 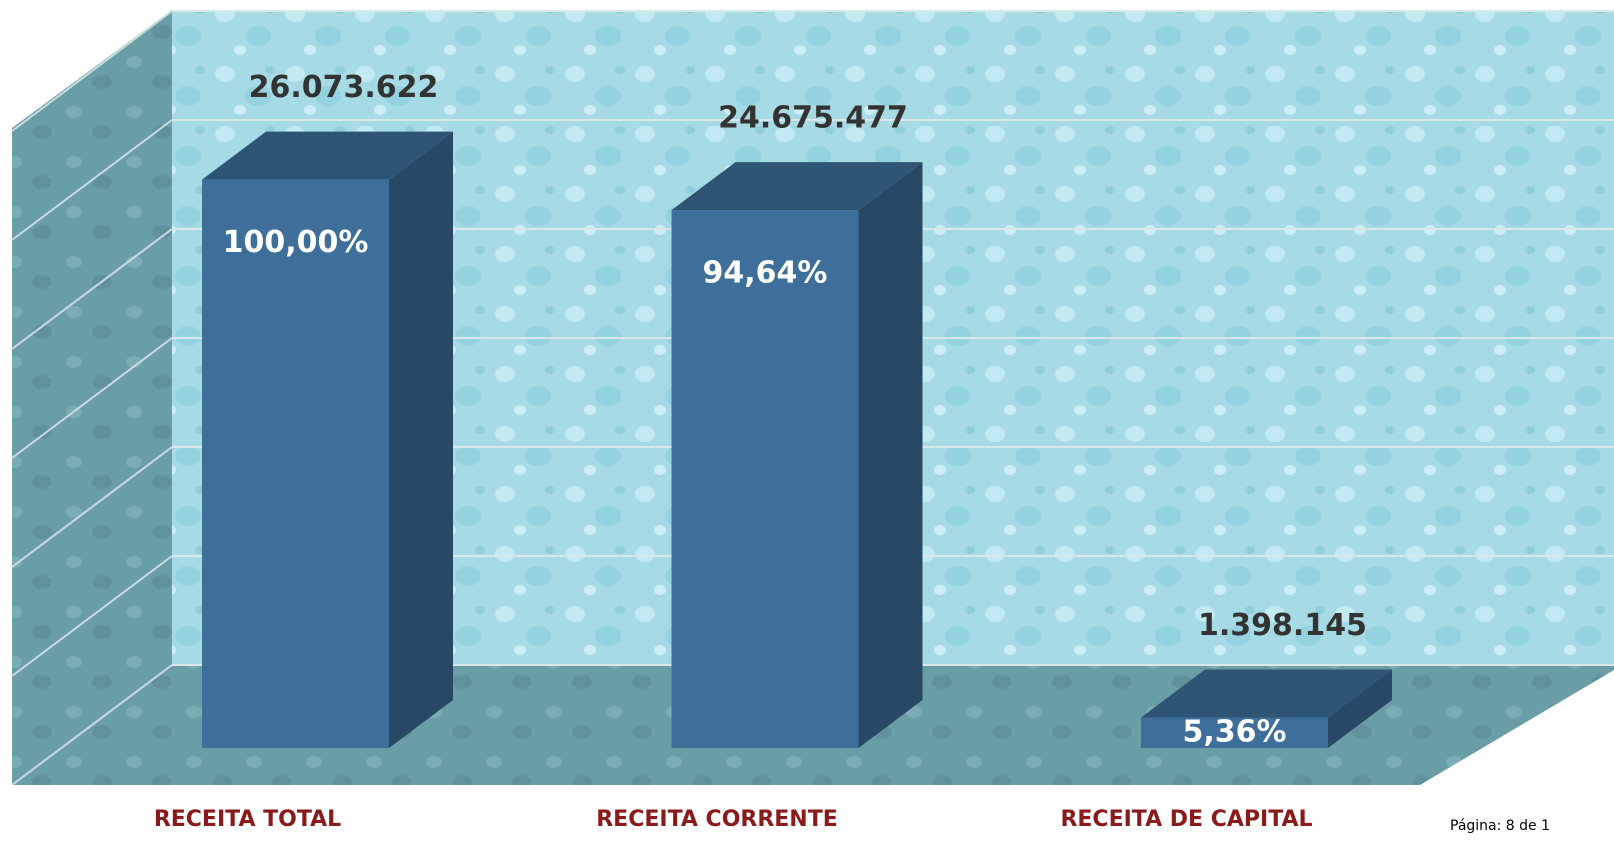 I want to click on value-label: 24.675.477, so click(x=813, y=118).